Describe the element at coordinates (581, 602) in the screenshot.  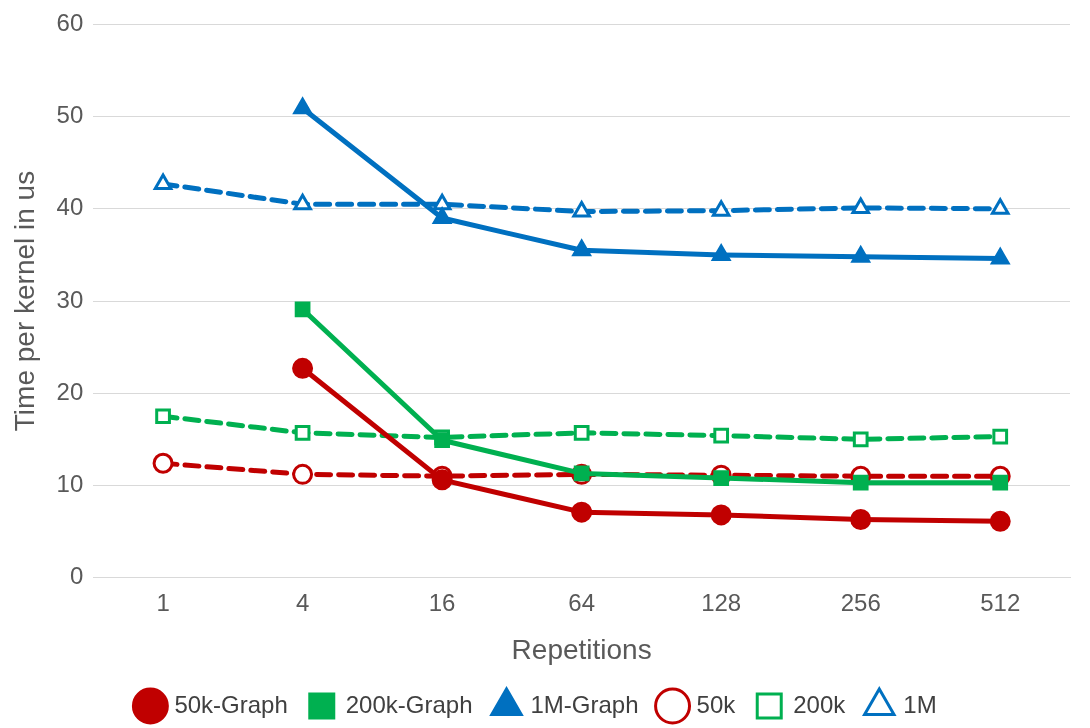
I see `x-tick-label: 64` at that location.